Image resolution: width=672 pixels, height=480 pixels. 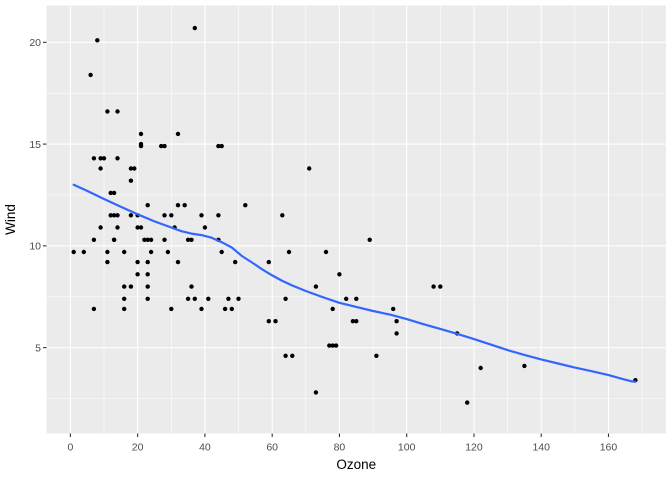 I want to click on x-tick-label: 160, so click(x=609, y=448).